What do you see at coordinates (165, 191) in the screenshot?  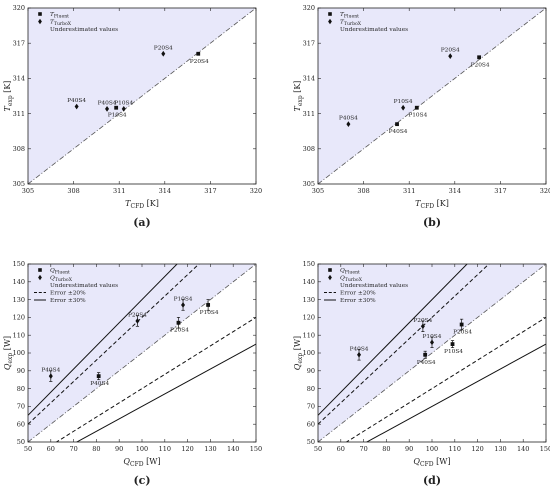 I see `x-tick-label: 314` at bounding box center [165, 191].